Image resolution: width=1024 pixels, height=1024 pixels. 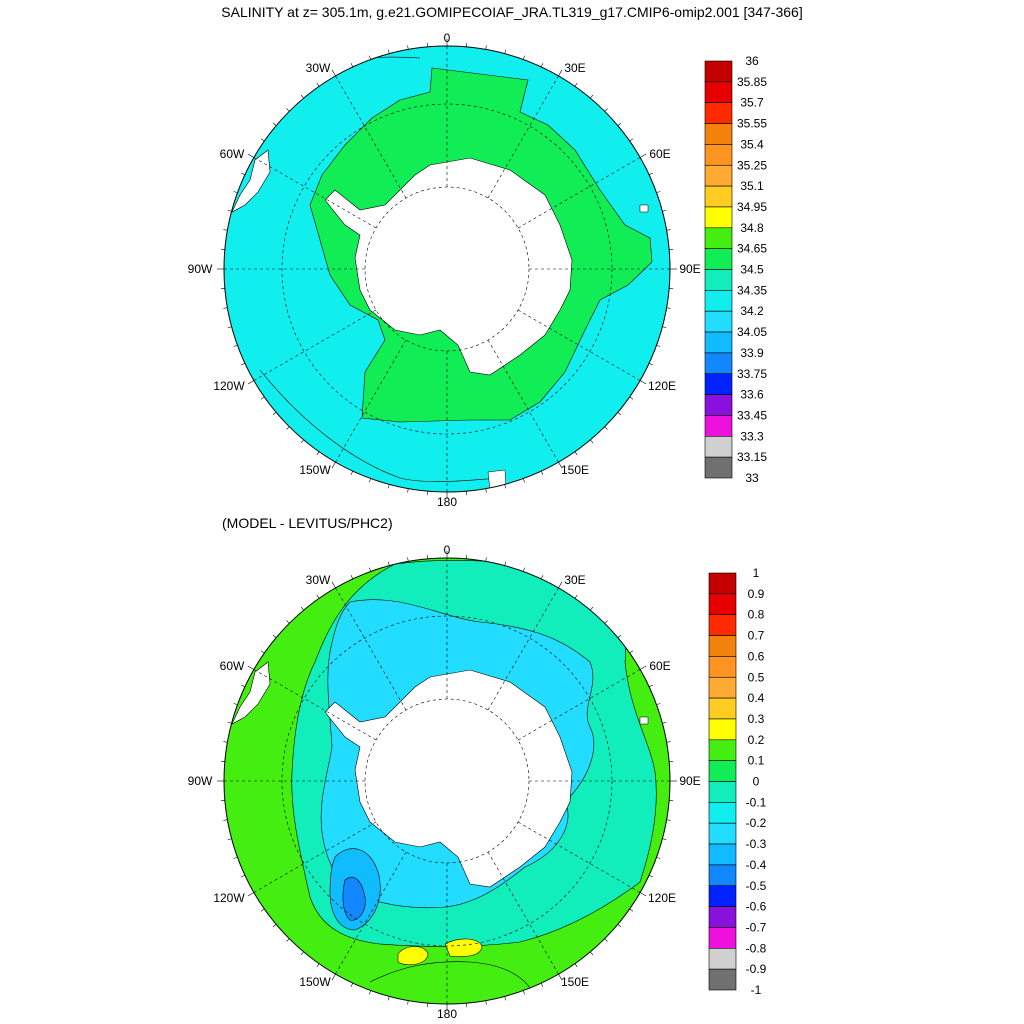 What do you see at coordinates (756, 656) in the screenshot?
I see `colorbar-label: 0.6` at bounding box center [756, 656].